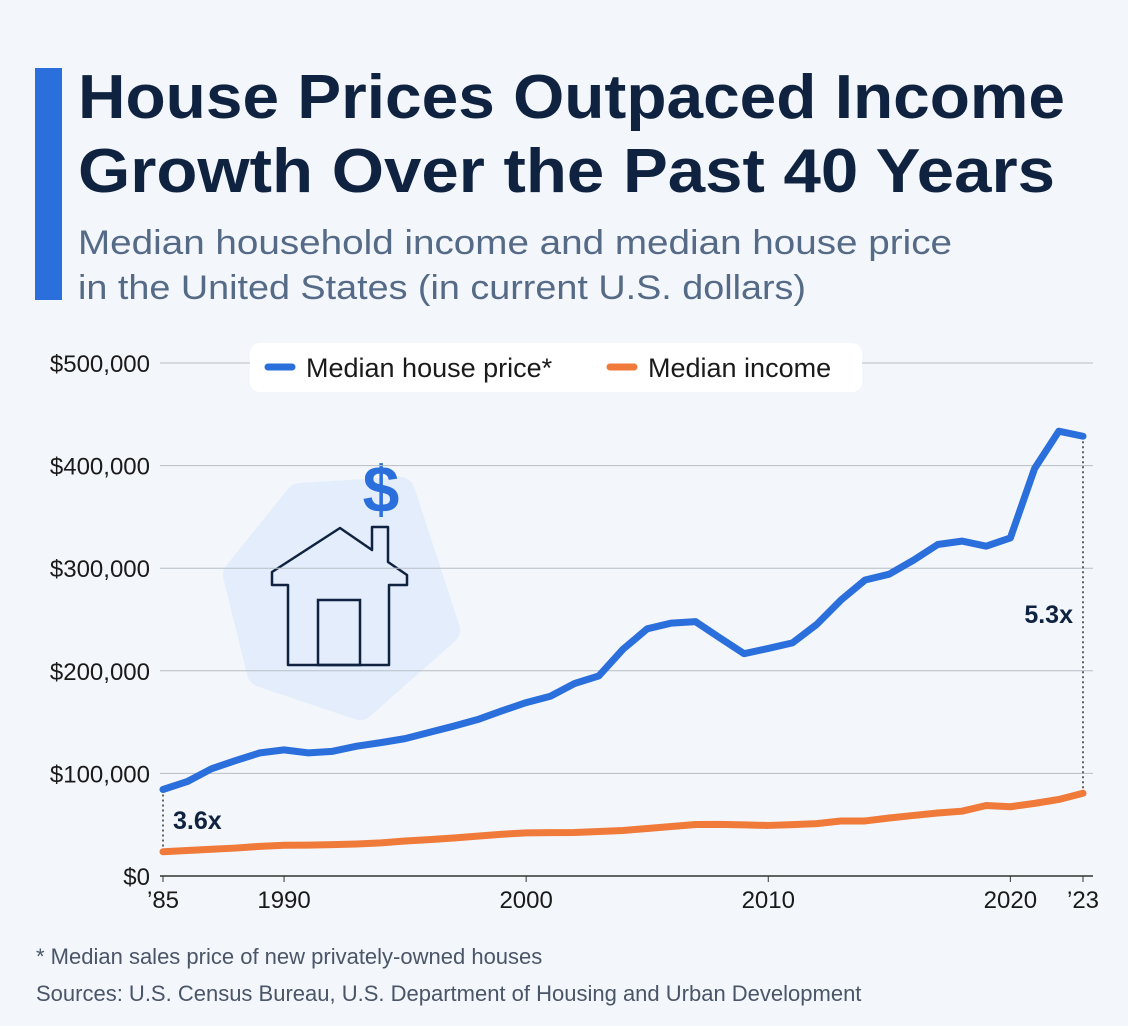 Image resolution: width=1128 pixels, height=1026 pixels. I want to click on chart-title: House Prices Outpaced Income, so click(571, 97).